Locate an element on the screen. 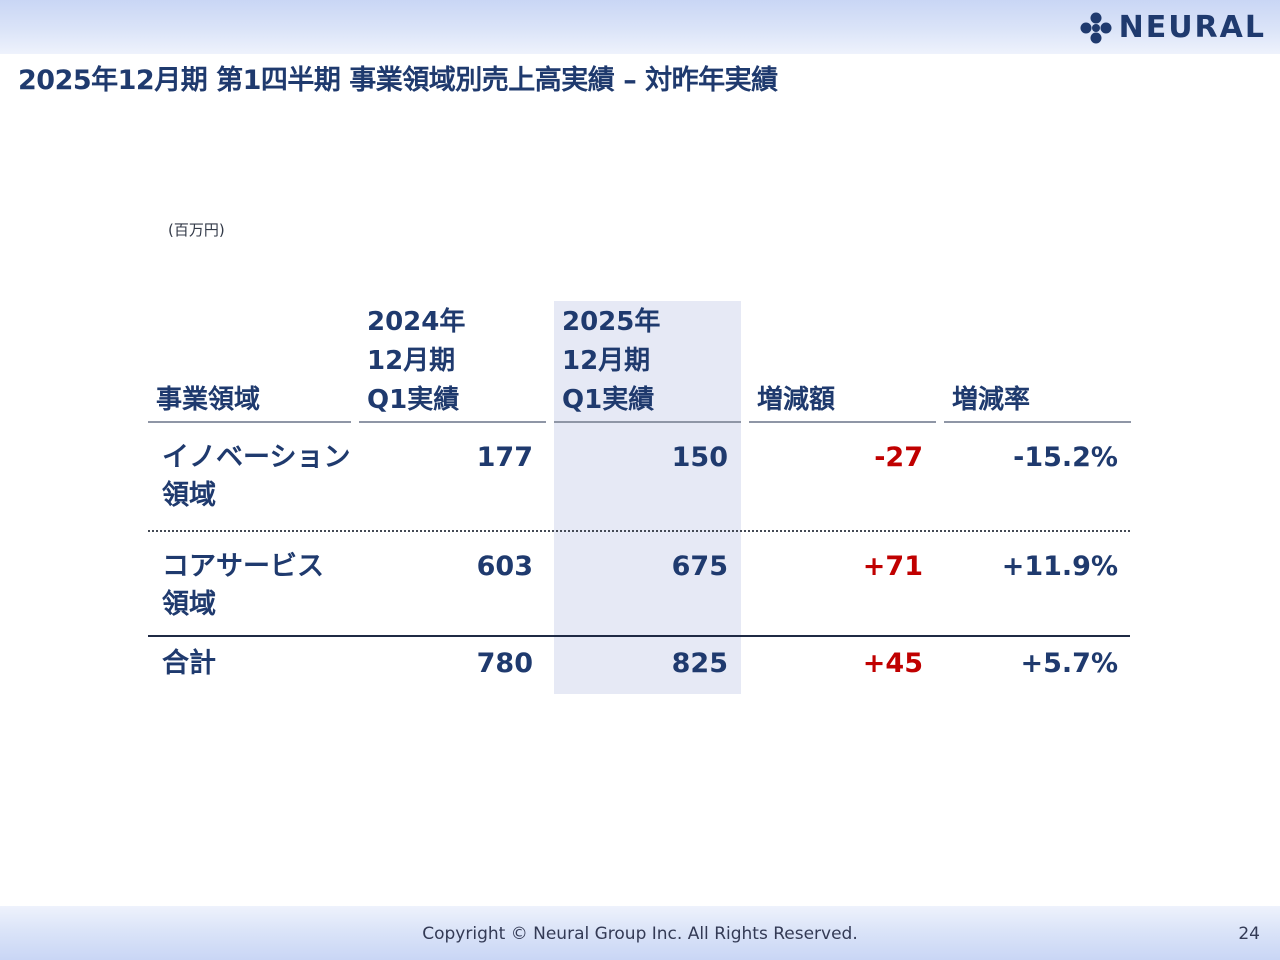 This screenshot has height=960, width=1280. cell-rate: -15.2% is located at coordinates (1065, 457).